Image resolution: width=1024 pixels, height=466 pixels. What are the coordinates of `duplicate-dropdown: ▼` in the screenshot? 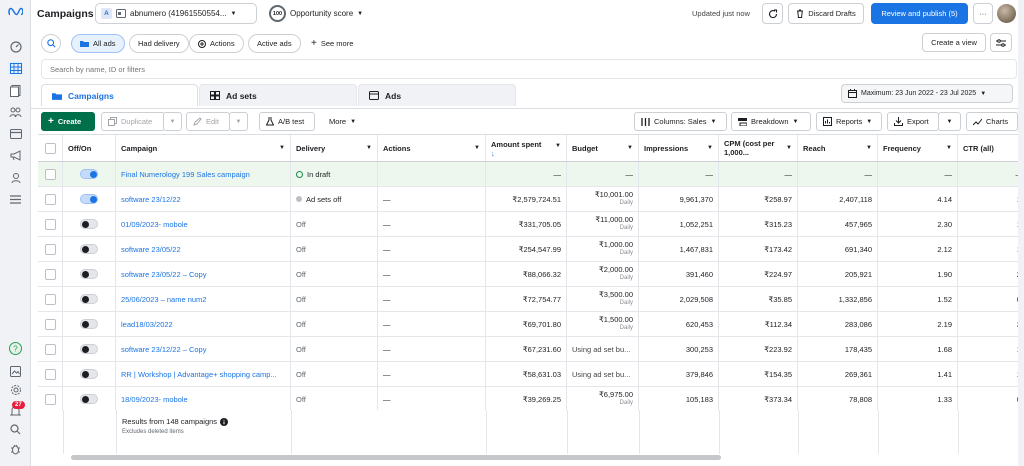 It's located at (172, 121).